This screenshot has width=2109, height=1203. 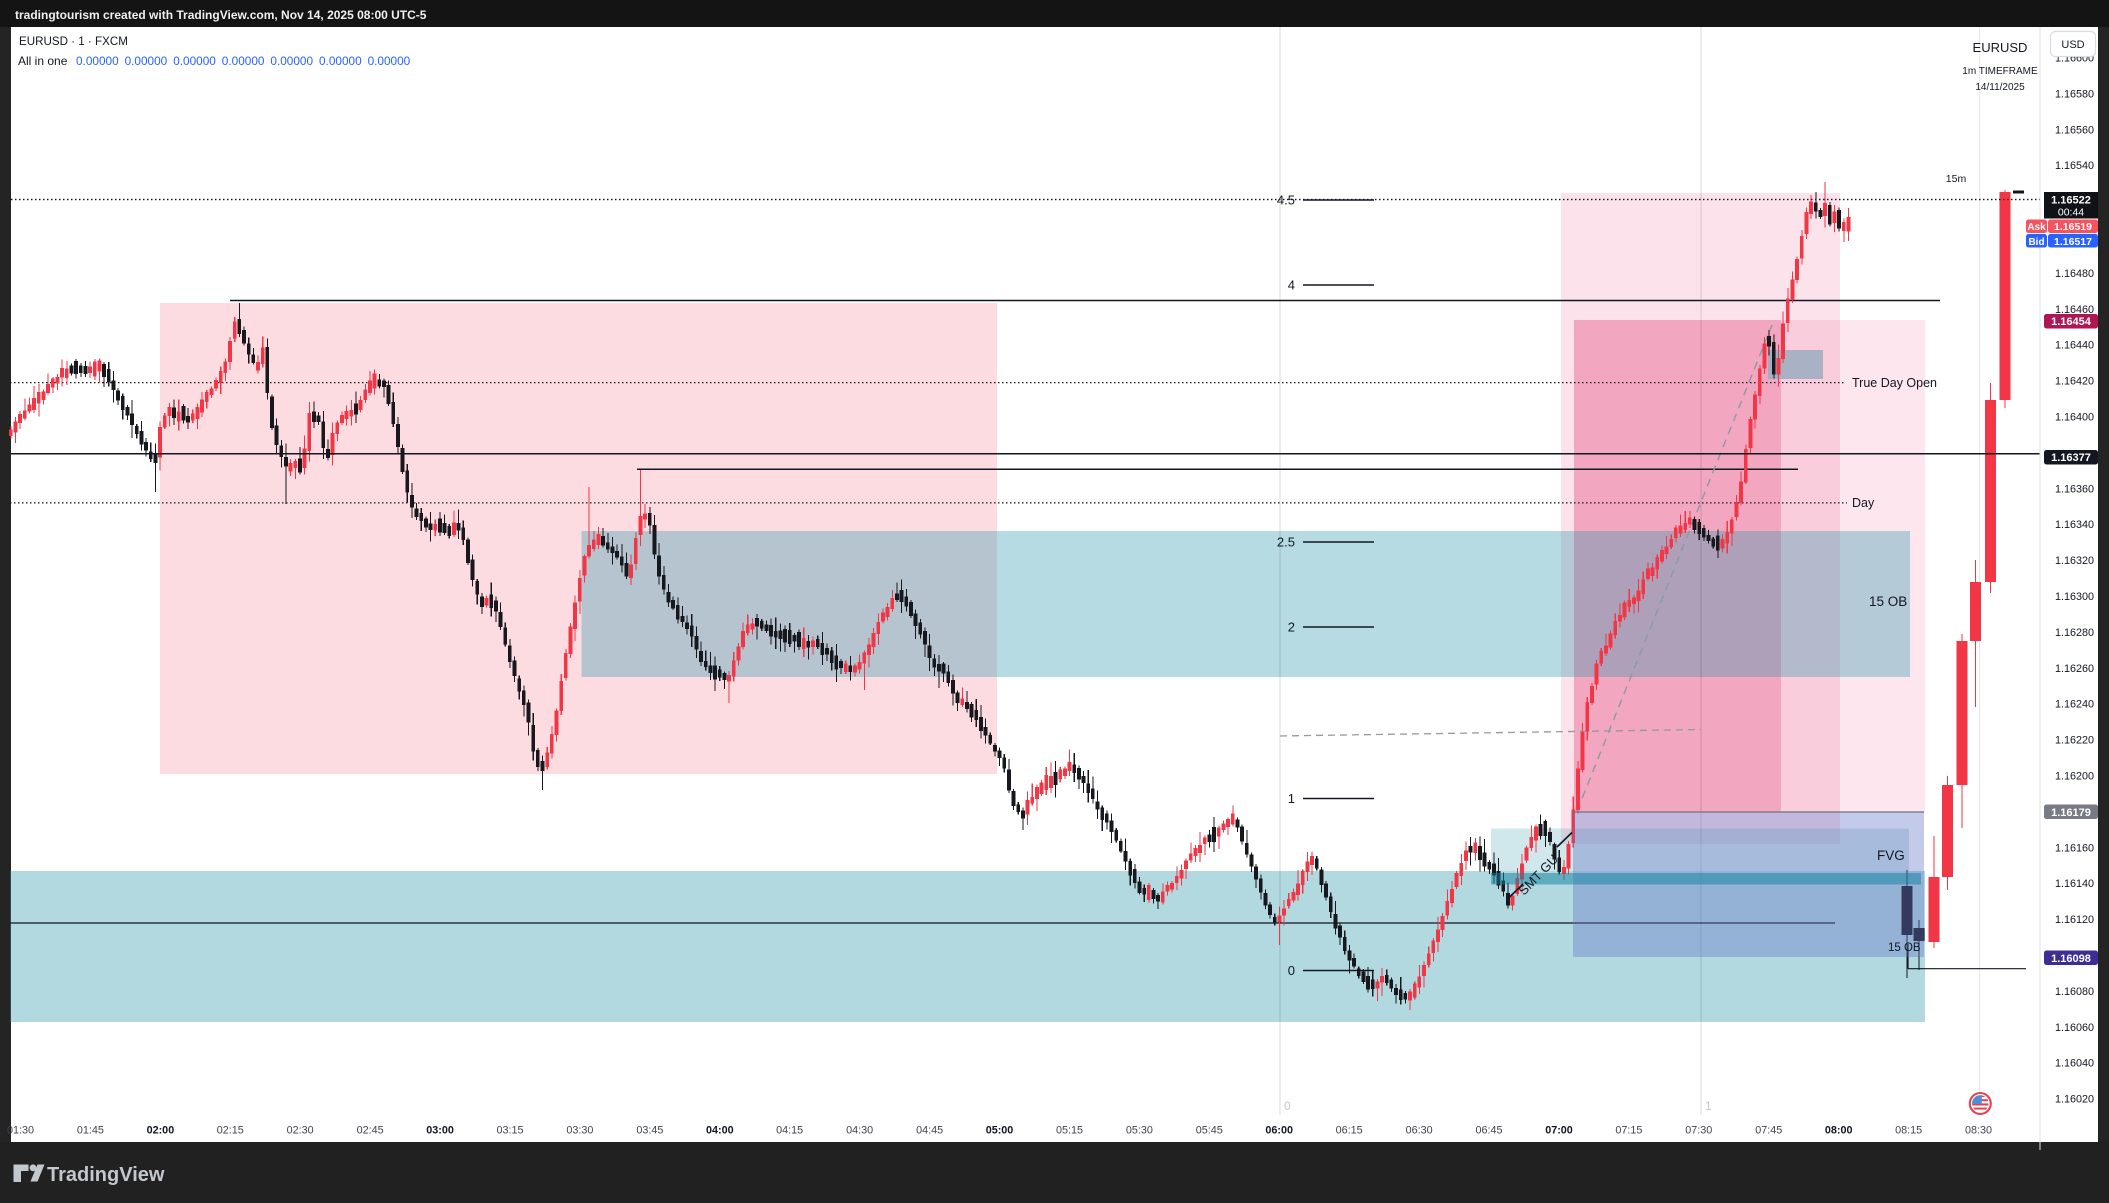 What do you see at coordinates (1419, 1131) in the screenshot?
I see `svg-text: 06:30` at bounding box center [1419, 1131].